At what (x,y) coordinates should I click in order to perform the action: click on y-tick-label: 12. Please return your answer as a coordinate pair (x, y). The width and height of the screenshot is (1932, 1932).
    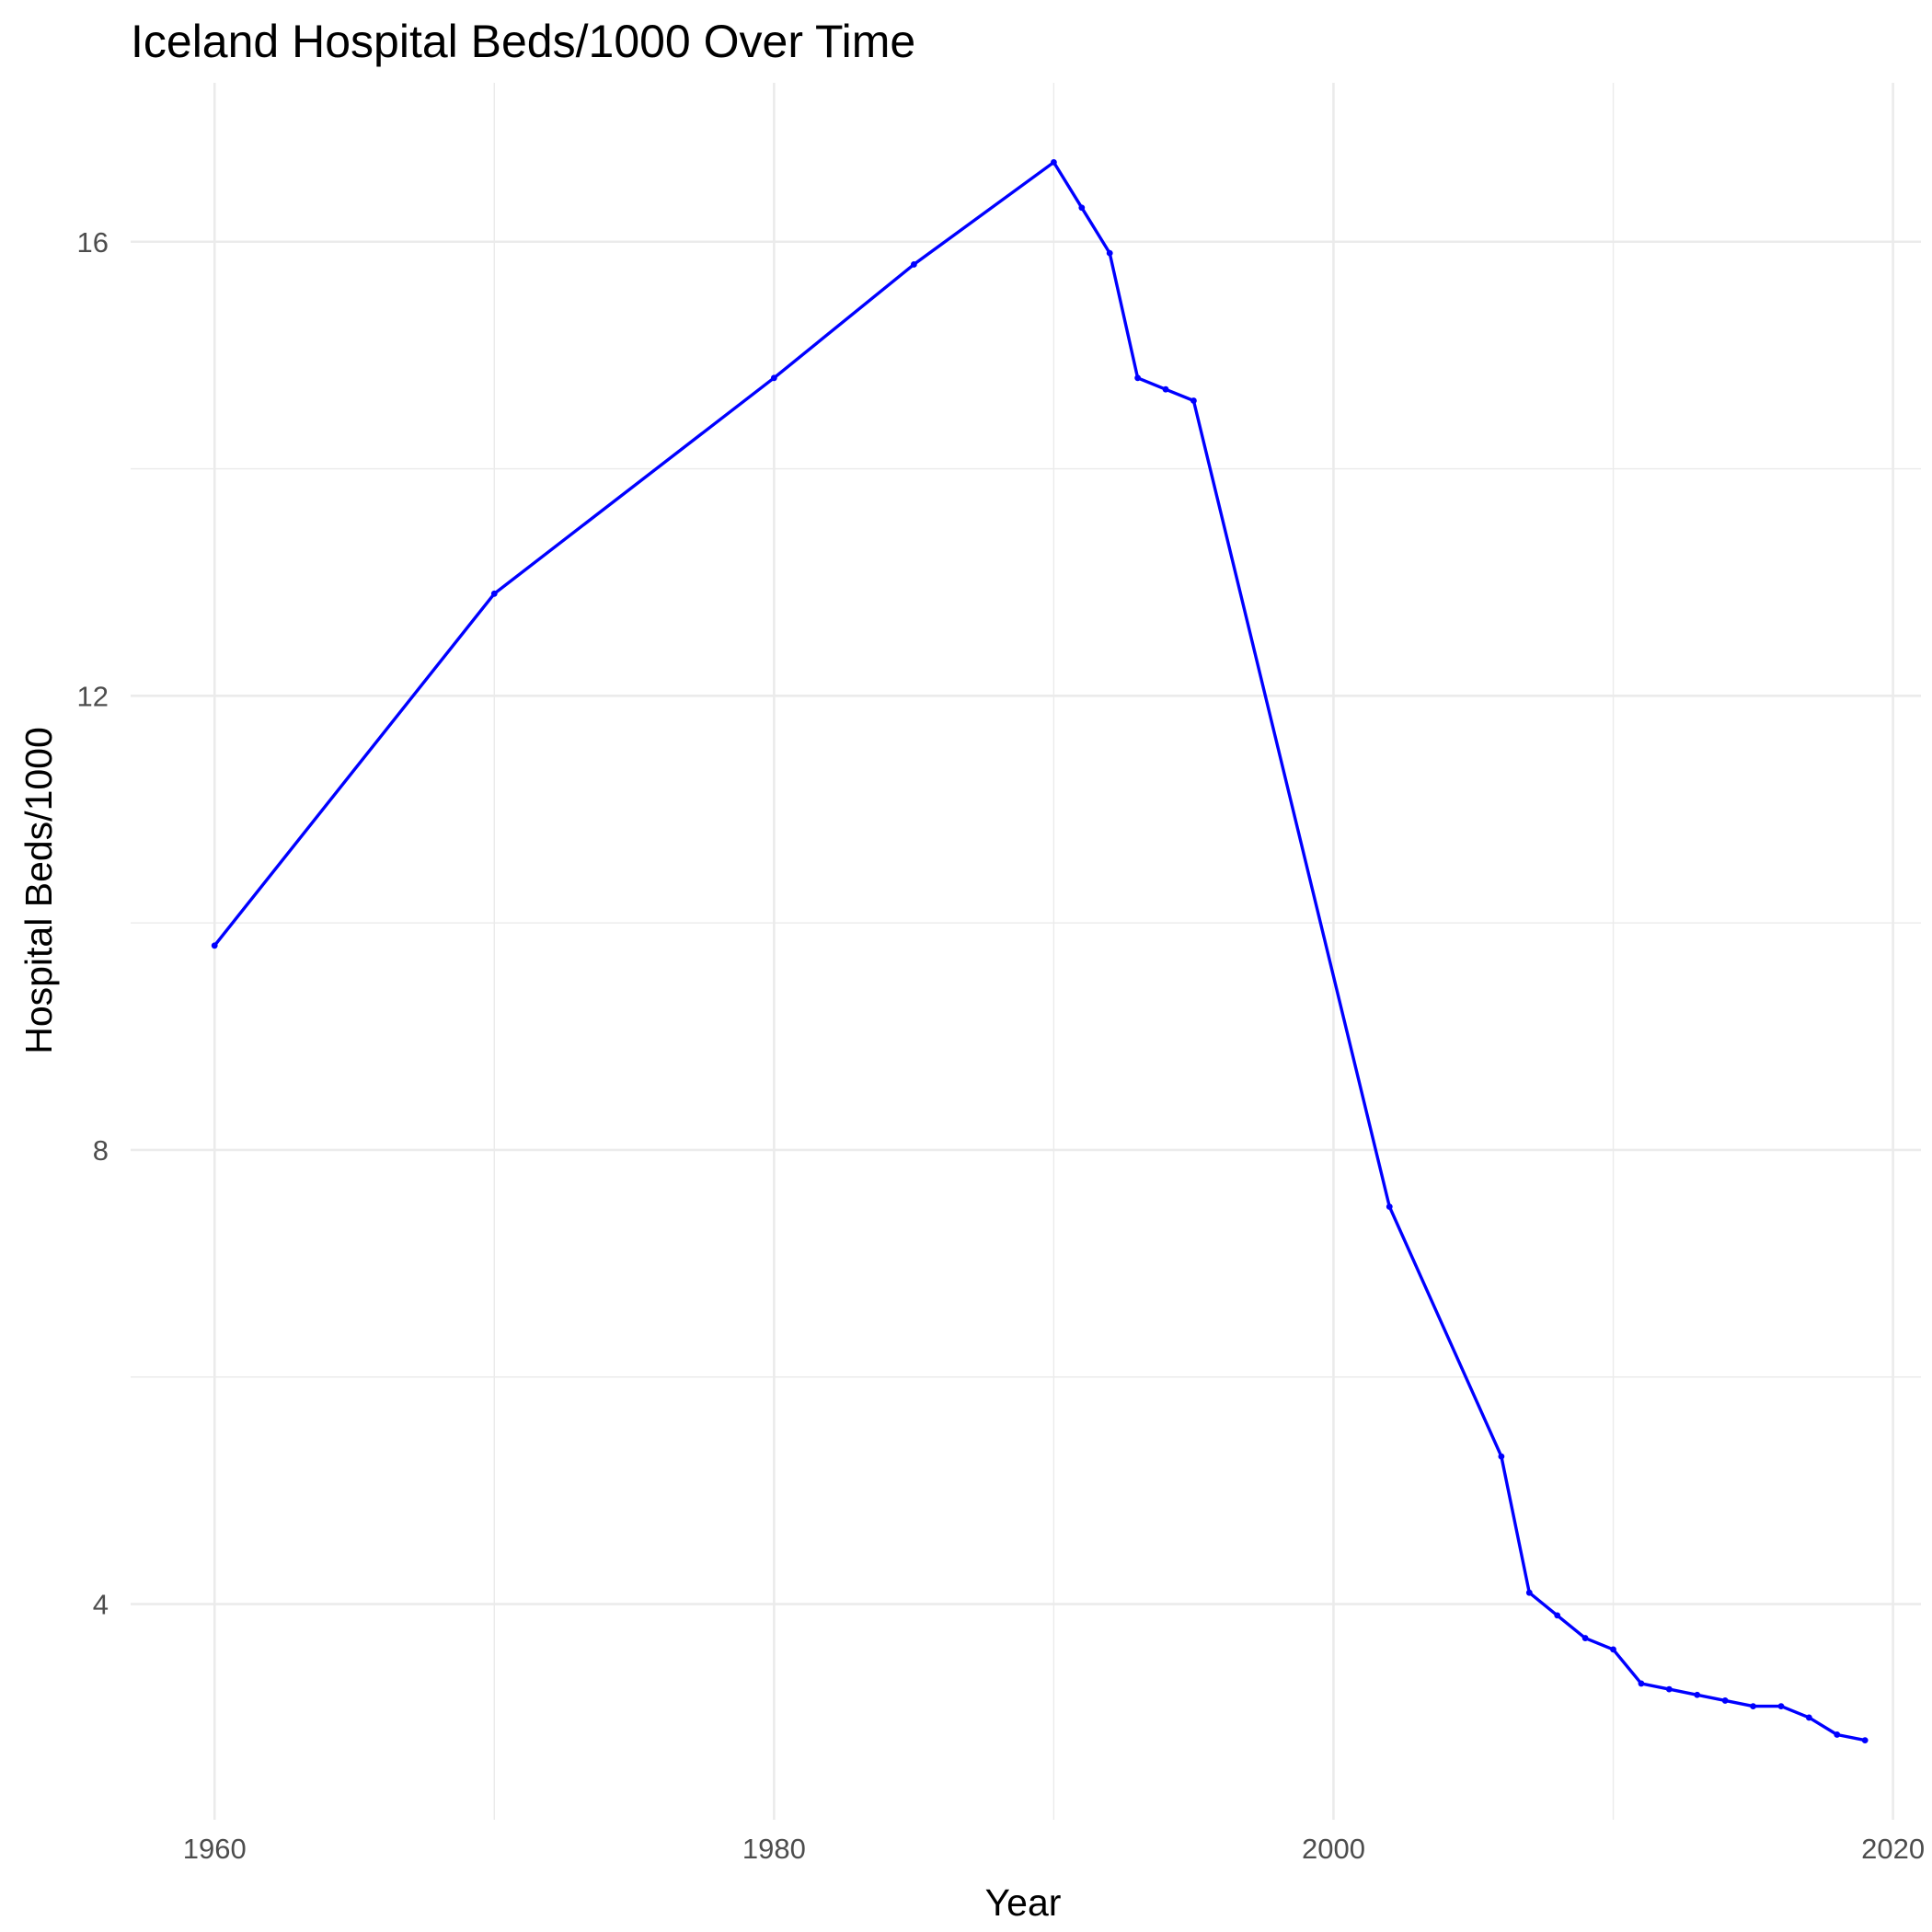
    Looking at the image, I should click on (93, 696).